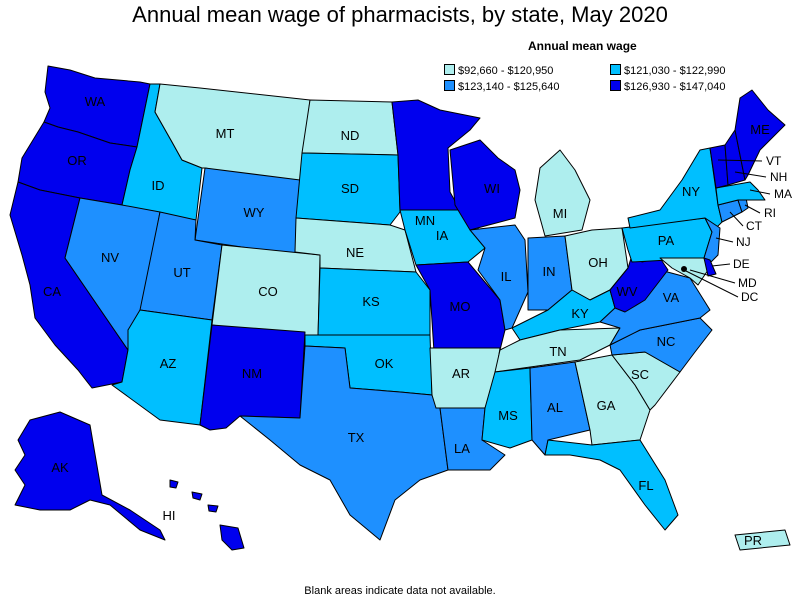  I want to click on label-de: DE, so click(741, 264).